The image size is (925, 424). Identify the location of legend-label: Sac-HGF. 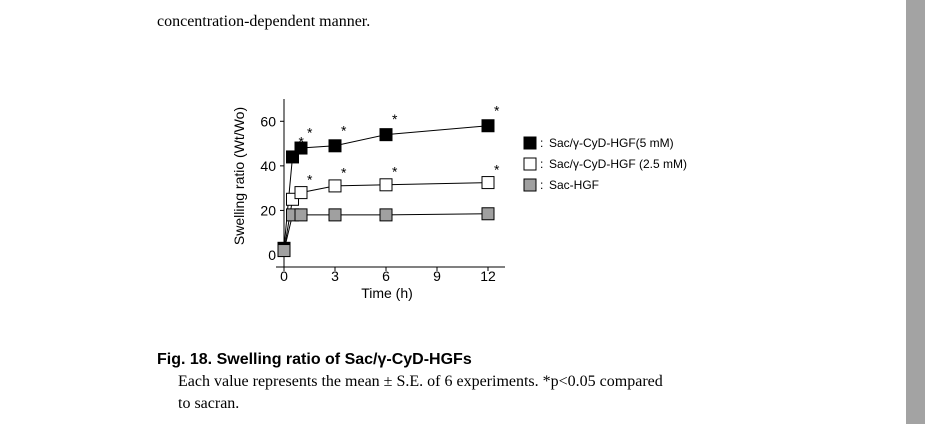
(574, 185).